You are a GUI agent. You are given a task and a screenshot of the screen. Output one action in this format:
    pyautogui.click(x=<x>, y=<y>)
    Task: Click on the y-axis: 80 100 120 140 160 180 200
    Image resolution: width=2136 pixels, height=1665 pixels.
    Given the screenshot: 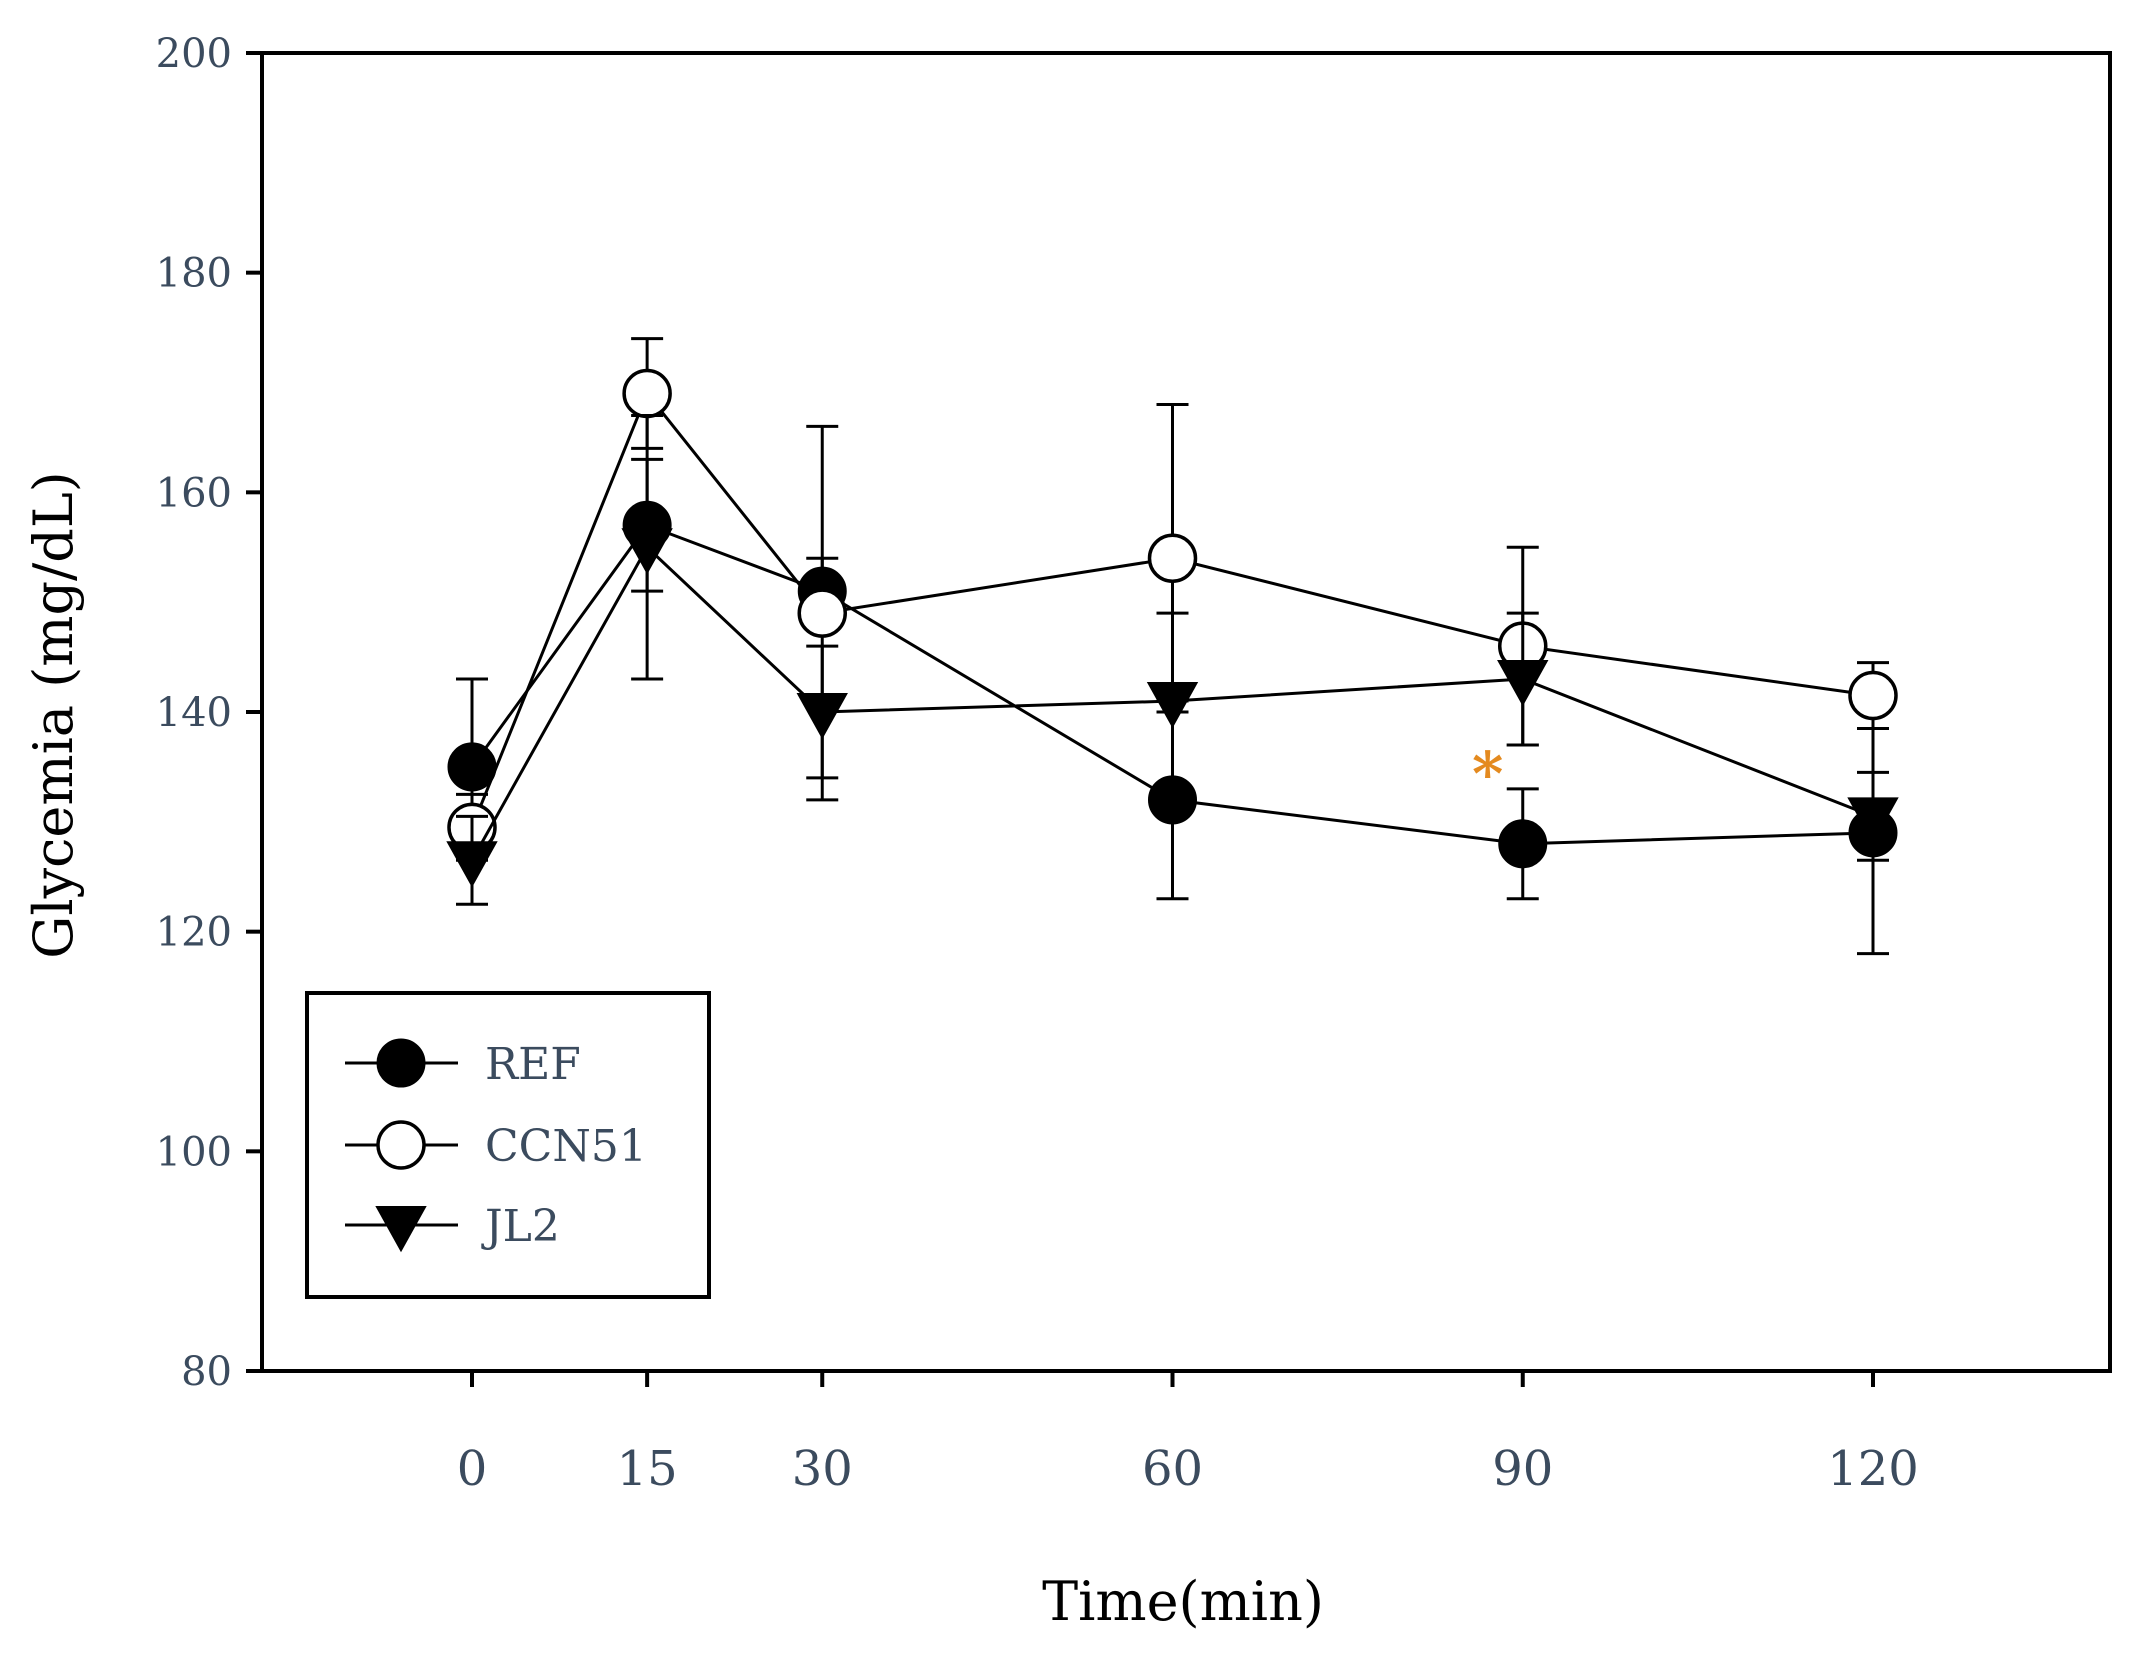 What is the action you would take?
    pyautogui.click(x=209, y=713)
    